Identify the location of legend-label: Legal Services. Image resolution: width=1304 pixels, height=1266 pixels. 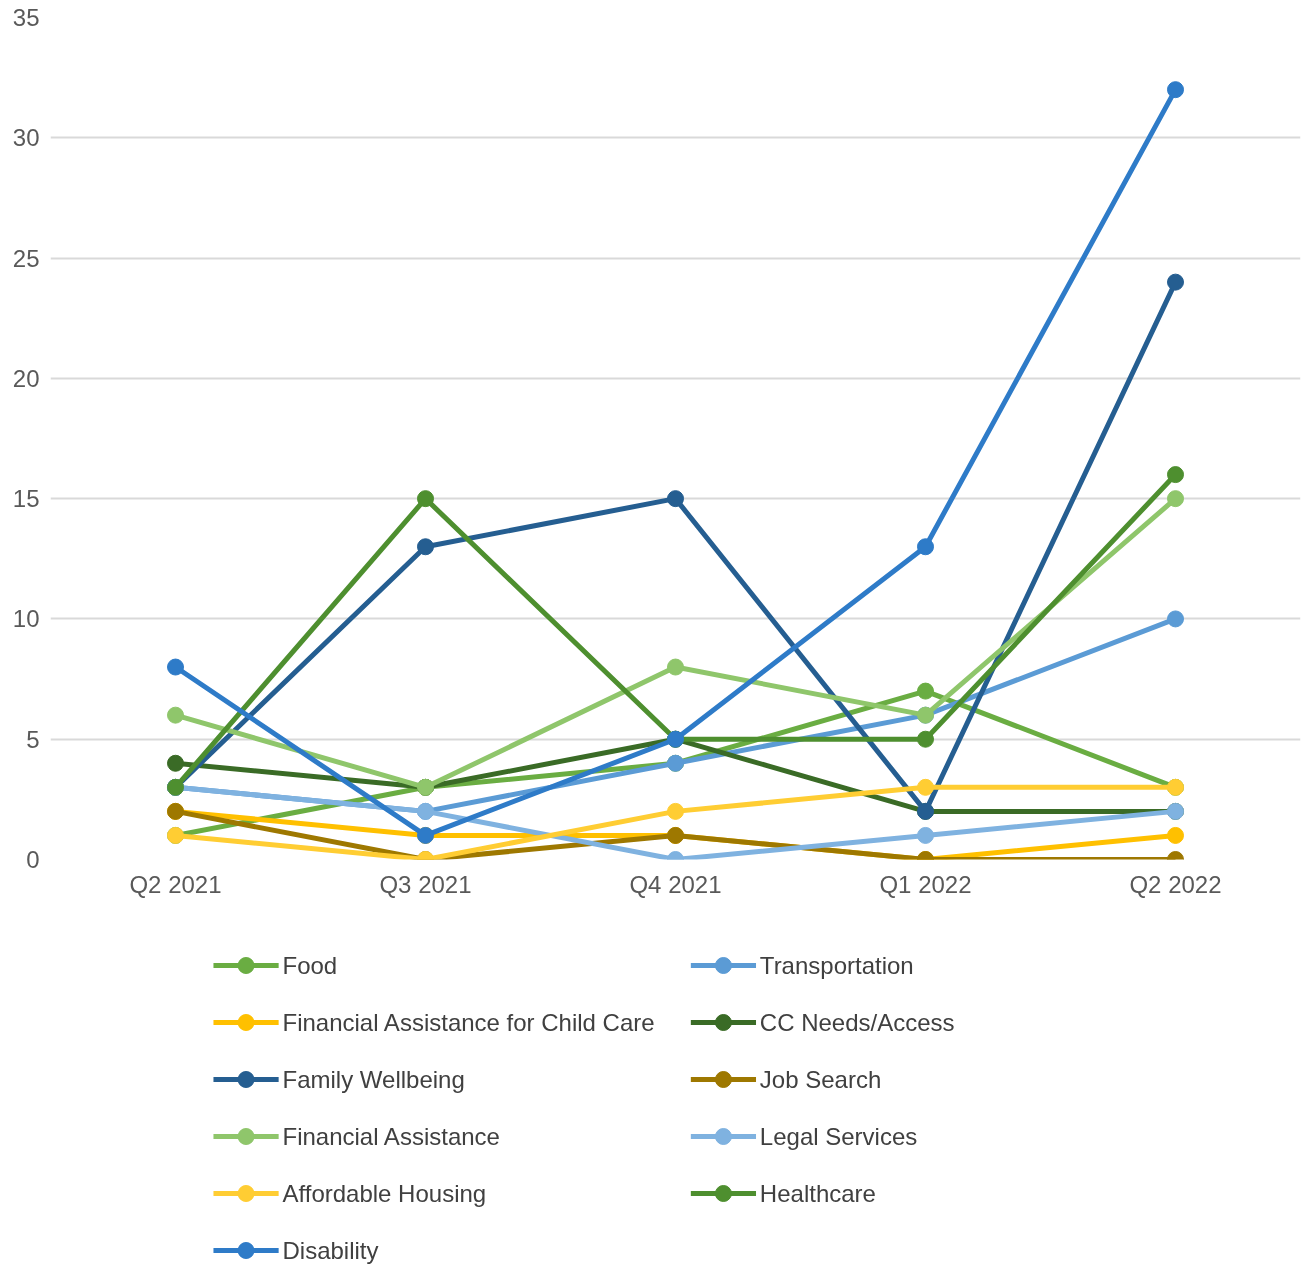
(838, 1136).